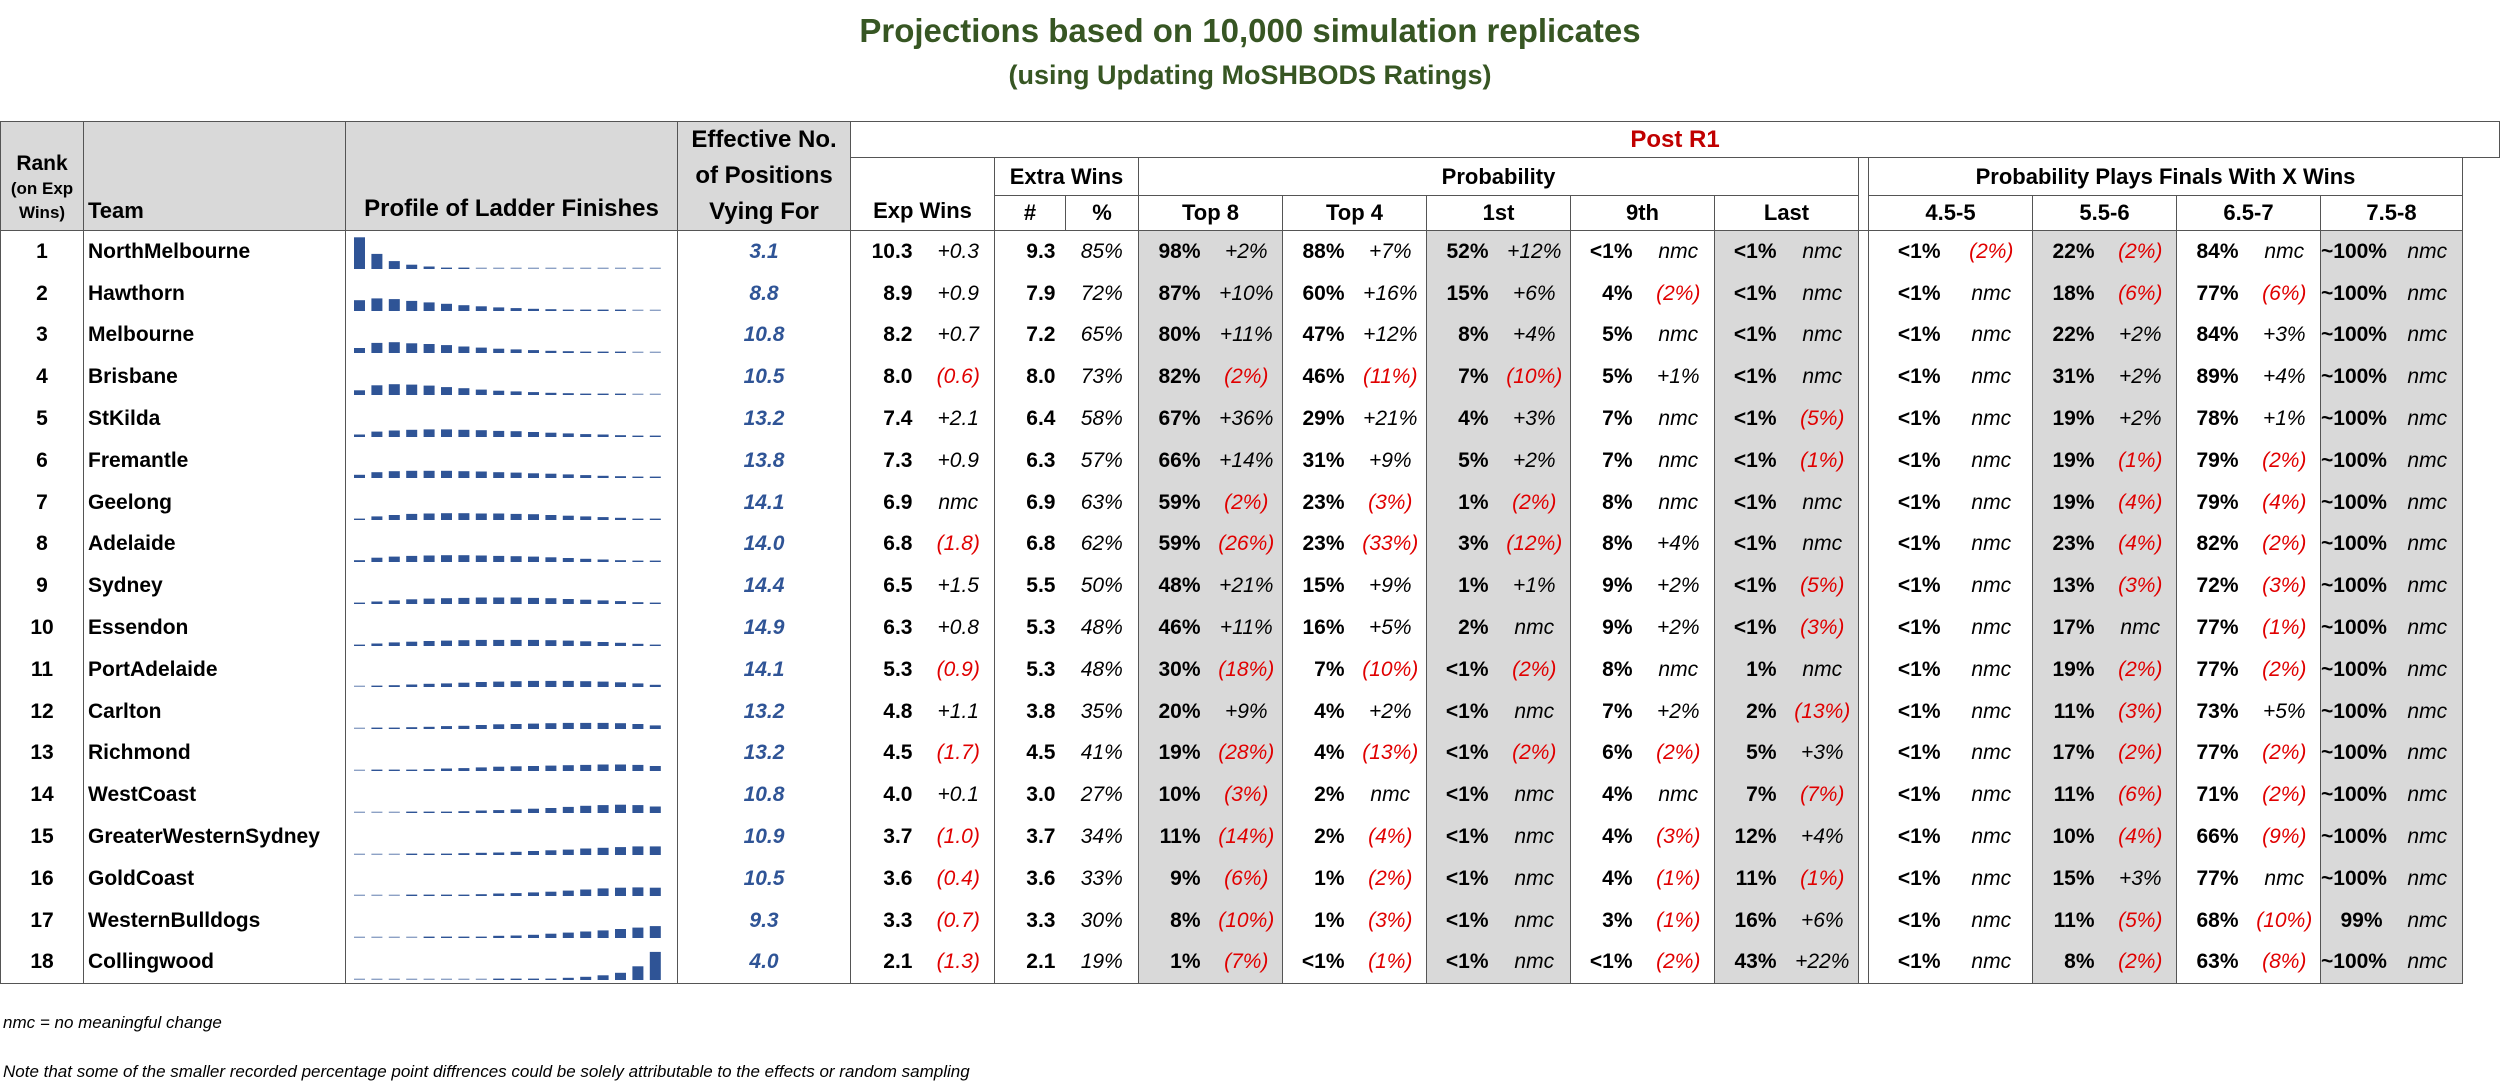 This screenshot has height=1091, width=2500. What do you see at coordinates (2068, 628) in the screenshot?
I see `w556-cell: 17%` at bounding box center [2068, 628].